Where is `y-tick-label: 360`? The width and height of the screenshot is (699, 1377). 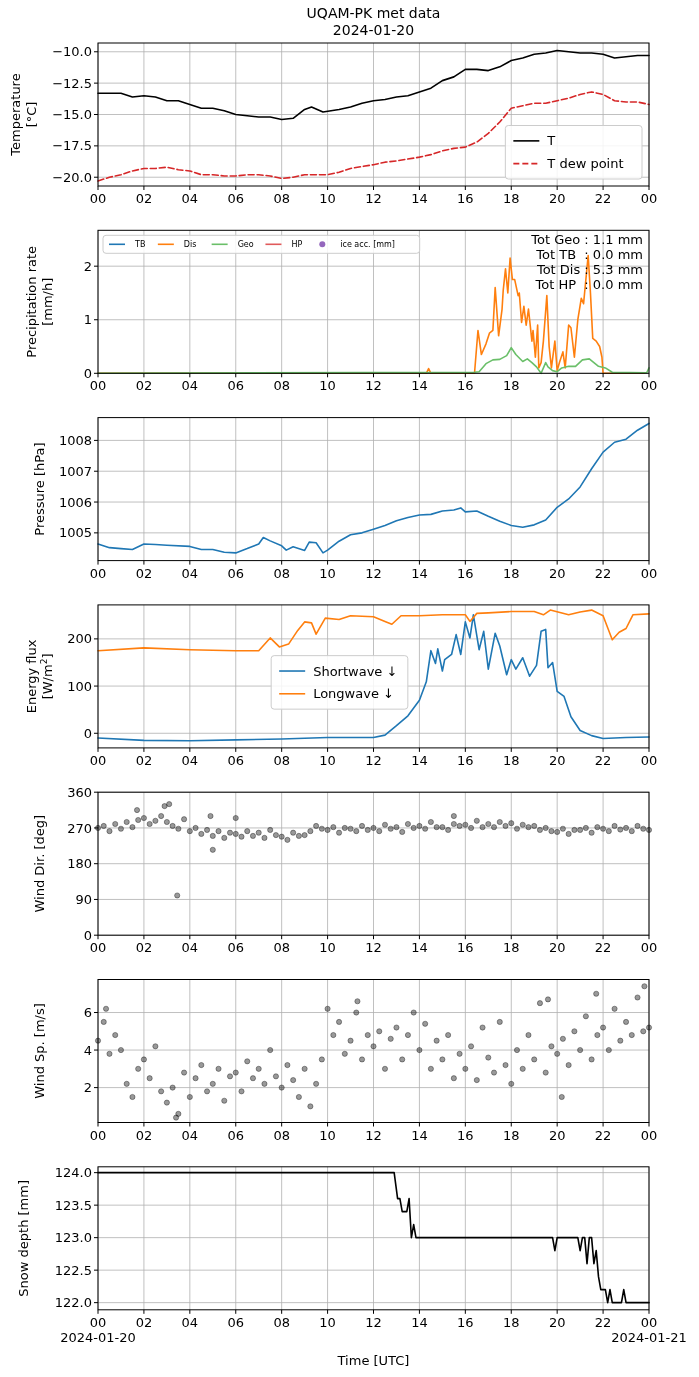
y-tick-label: 360 is located at coordinates (79, 792).